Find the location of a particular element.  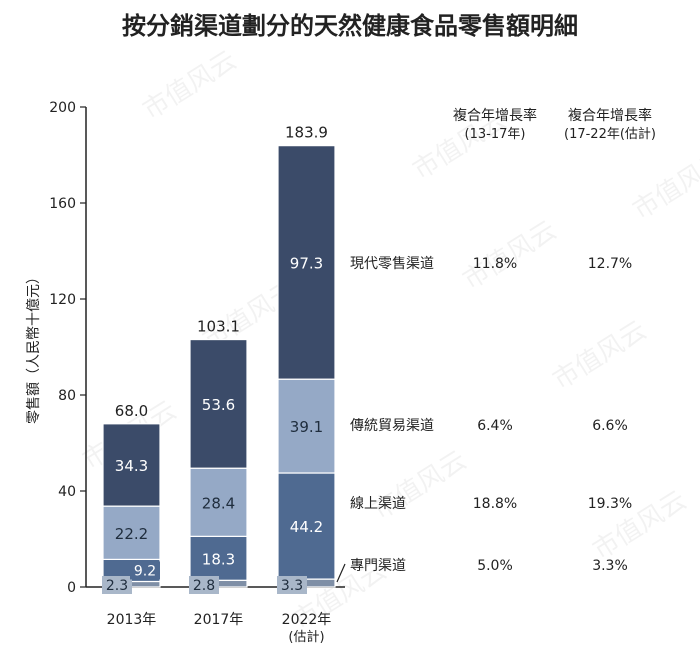

cagr-value: 12.7% is located at coordinates (610, 264).